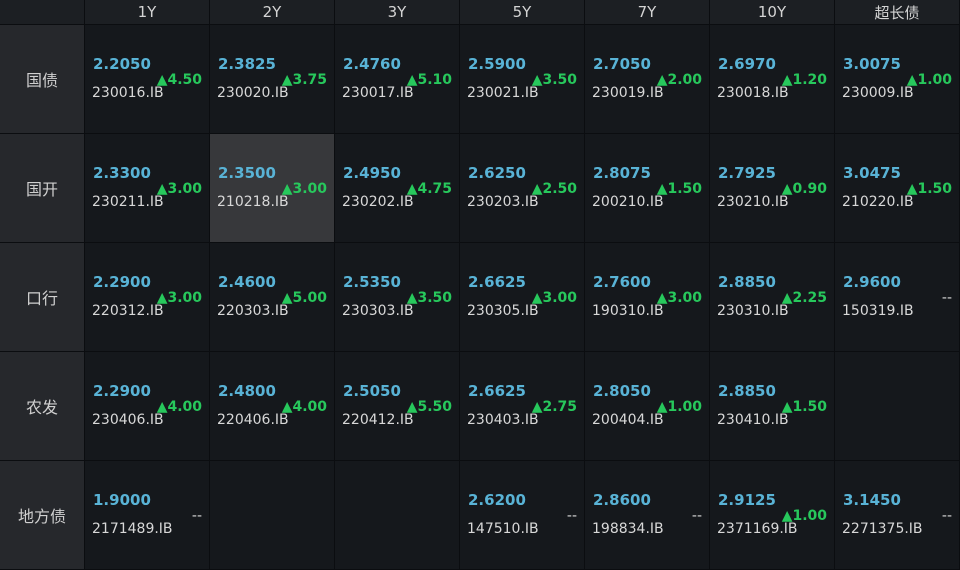  Describe the element at coordinates (304, 407) in the screenshot. I see `change: ▲4.00` at that location.